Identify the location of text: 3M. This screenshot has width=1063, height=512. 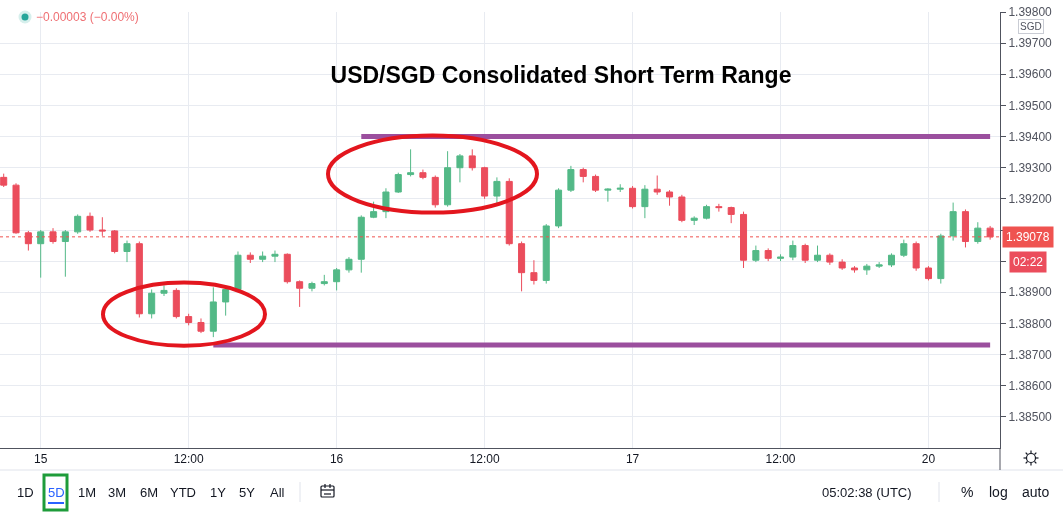
(117, 492).